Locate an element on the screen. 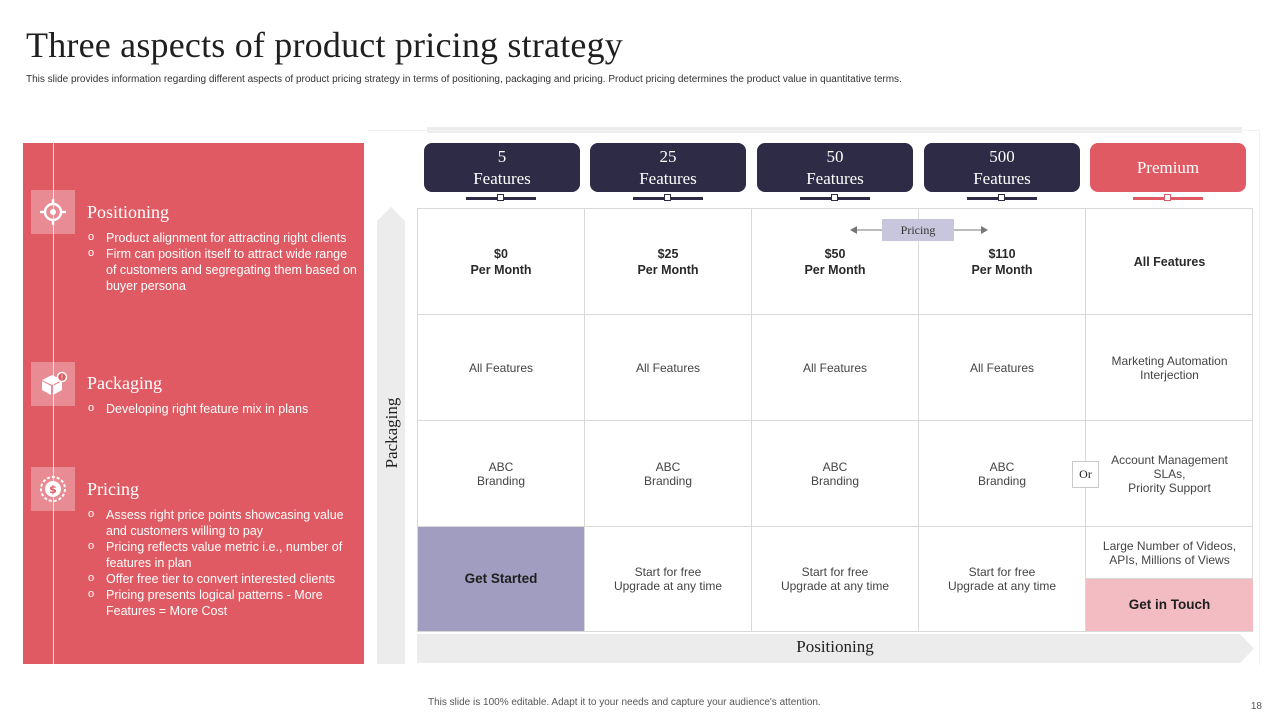 This screenshot has height=720, width=1280. plan-count: 5 is located at coordinates (502, 156).